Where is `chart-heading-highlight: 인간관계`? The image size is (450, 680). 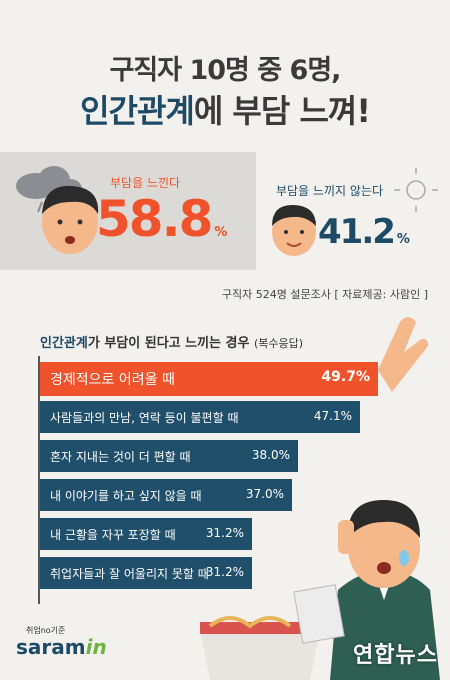 chart-heading-highlight: 인간관계 is located at coordinates (64, 343).